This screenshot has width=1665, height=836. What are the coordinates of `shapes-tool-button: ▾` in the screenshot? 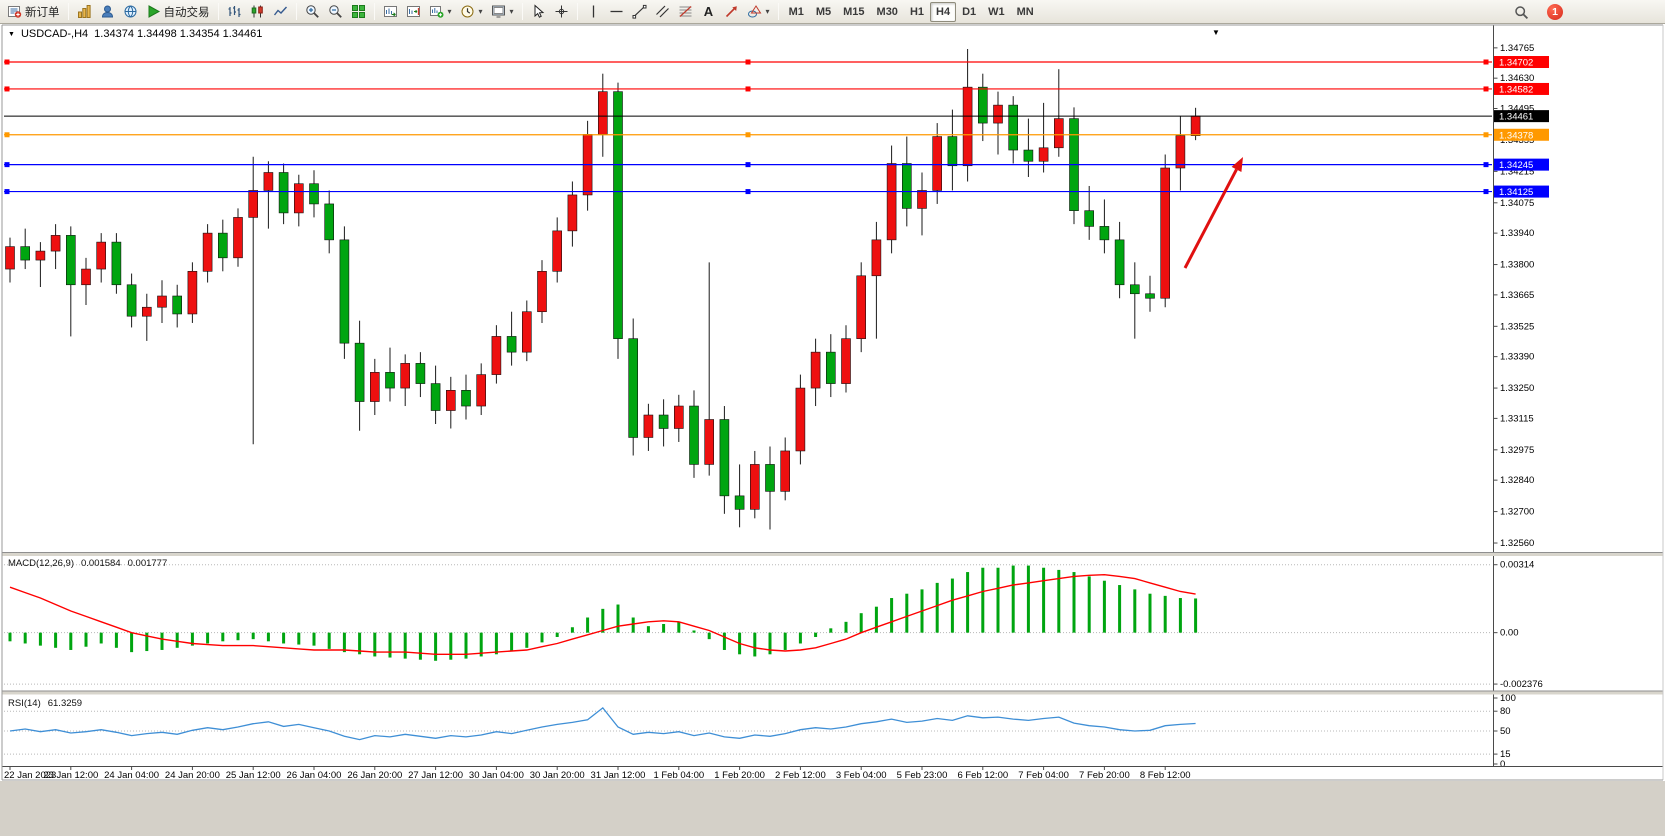 It's located at (758, 12).